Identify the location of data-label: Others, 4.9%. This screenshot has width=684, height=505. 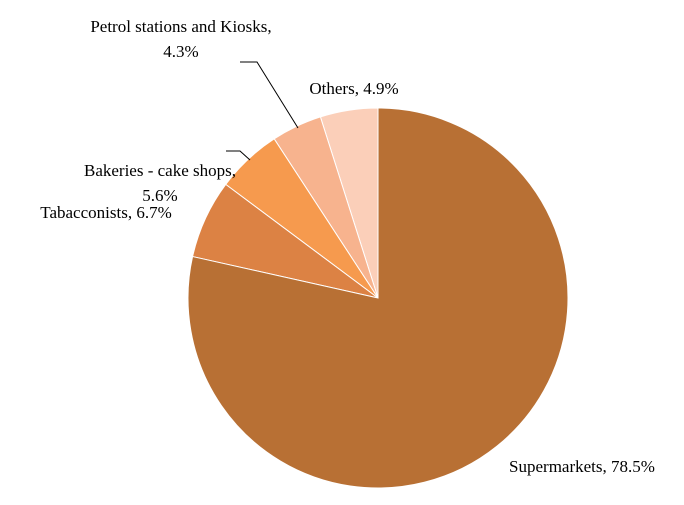
(354, 88).